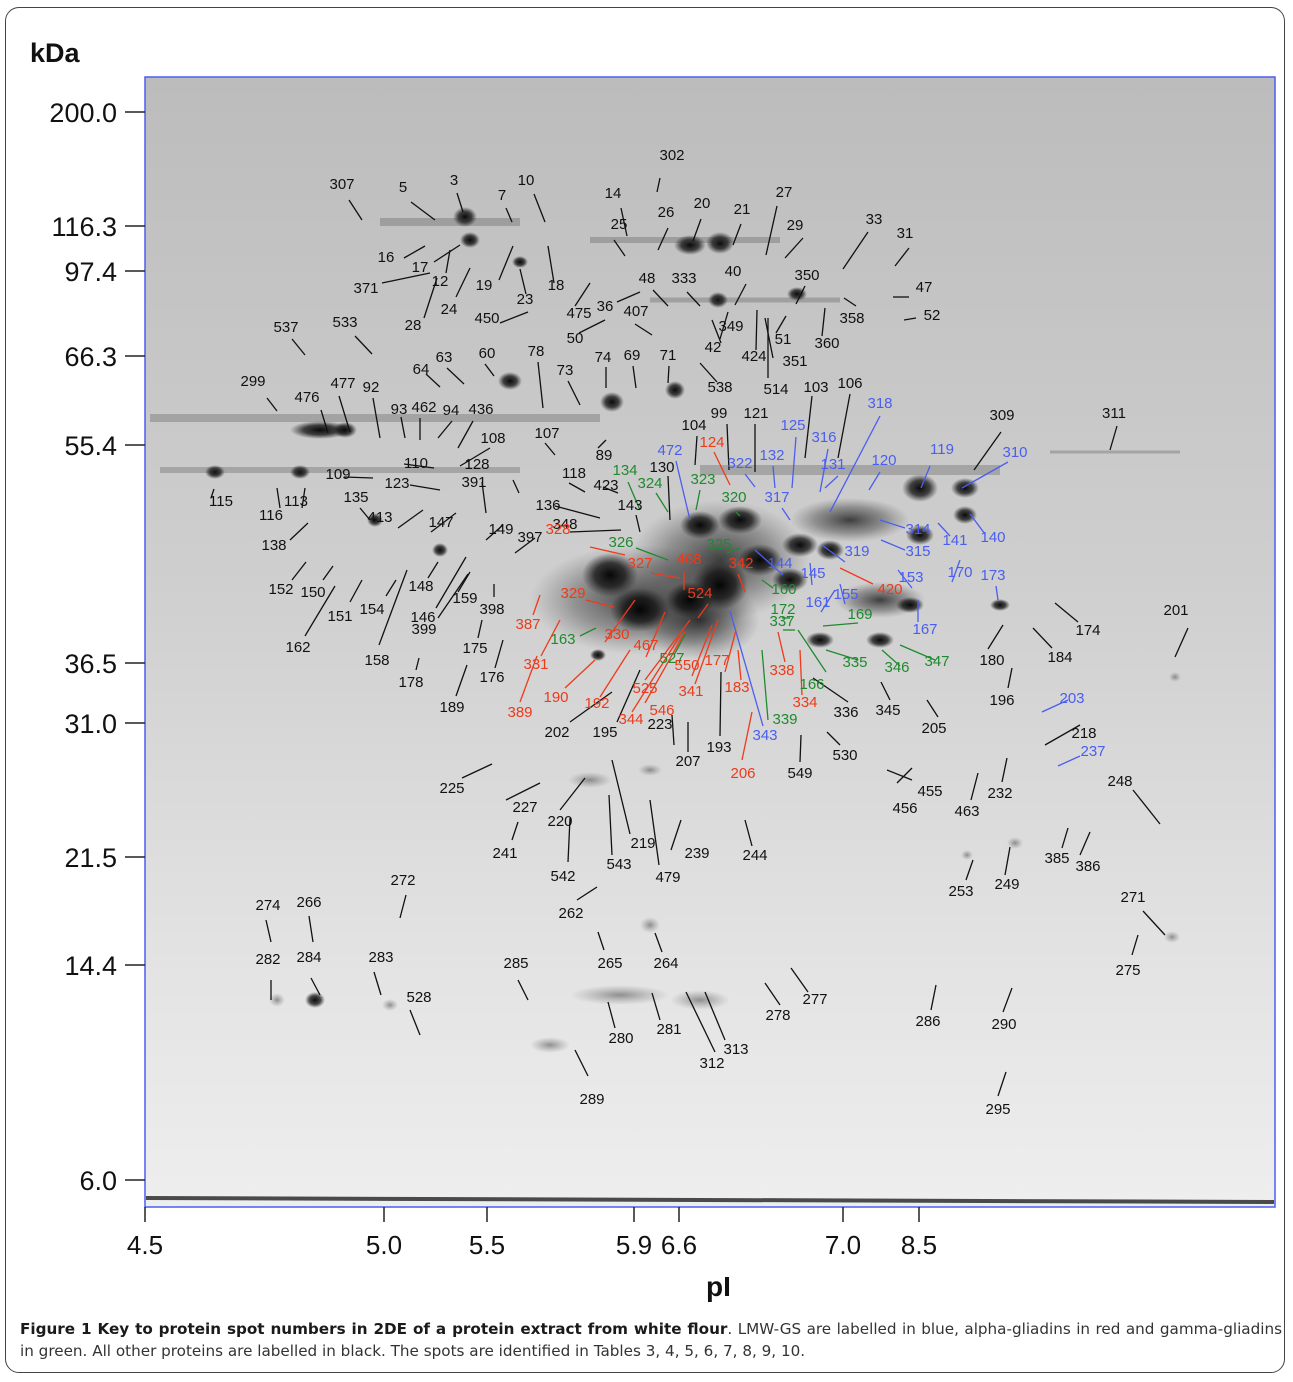 The width and height of the screenshot is (1293, 1382). Describe the element at coordinates (699, 593) in the screenshot. I see `spot-label-524: 524` at that location.